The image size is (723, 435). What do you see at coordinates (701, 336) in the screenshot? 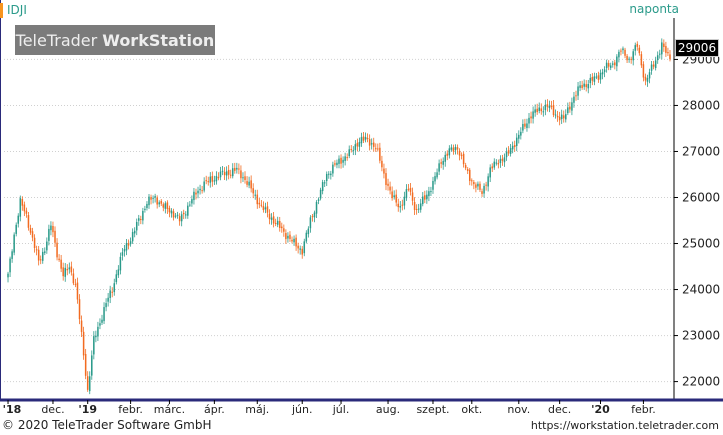
I see `y-tick-label: 23000` at bounding box center [701, 336].